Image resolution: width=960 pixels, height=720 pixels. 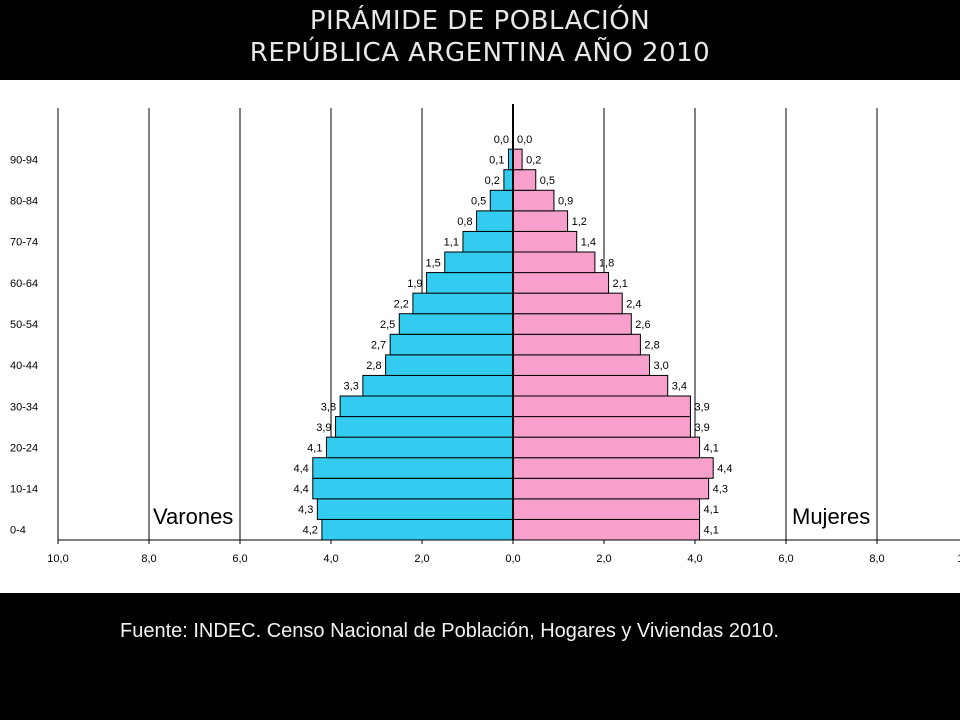 What do you see at coordinates (478, 202) in the screenshot?
I see `data-label-varones: 0,5` at bounding box center [478, 202].